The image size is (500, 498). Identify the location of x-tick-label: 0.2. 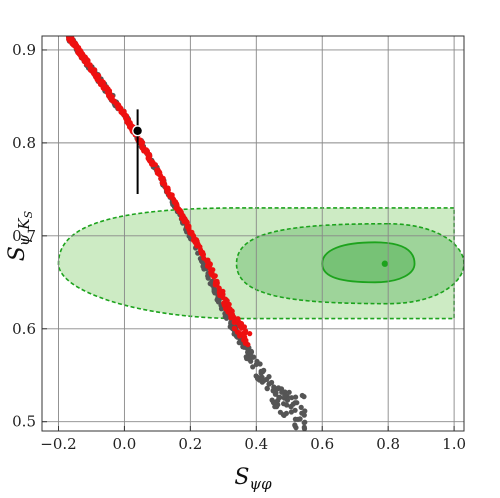
(190, 444).